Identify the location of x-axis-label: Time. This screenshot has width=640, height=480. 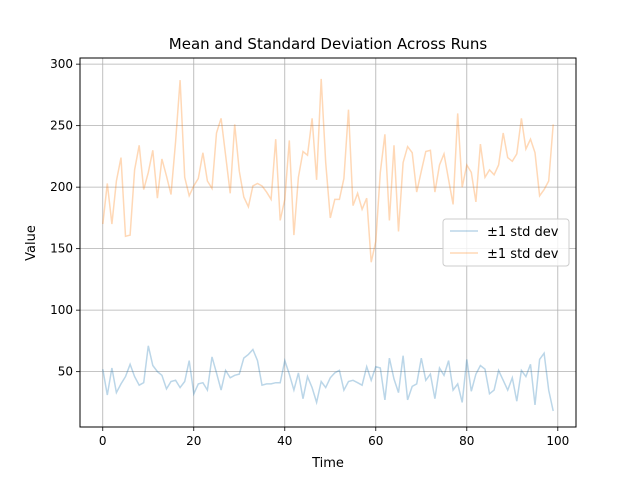
(327, 463).